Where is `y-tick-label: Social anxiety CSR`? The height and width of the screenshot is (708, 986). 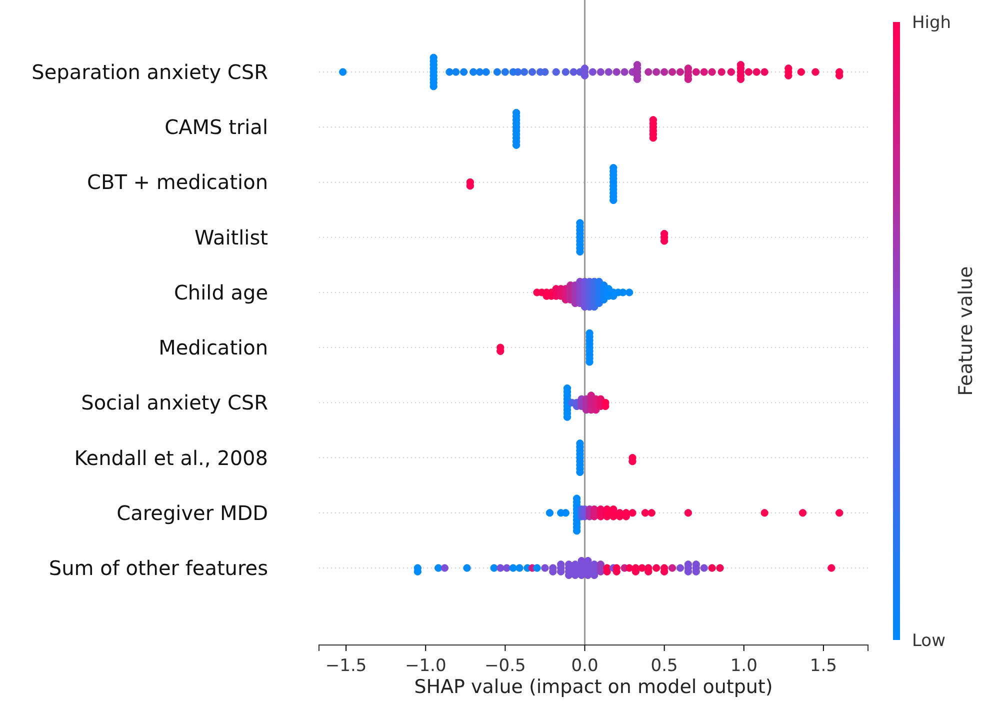
y-tick-label: Social anxiety CSR is located at coordinates (174, 402).